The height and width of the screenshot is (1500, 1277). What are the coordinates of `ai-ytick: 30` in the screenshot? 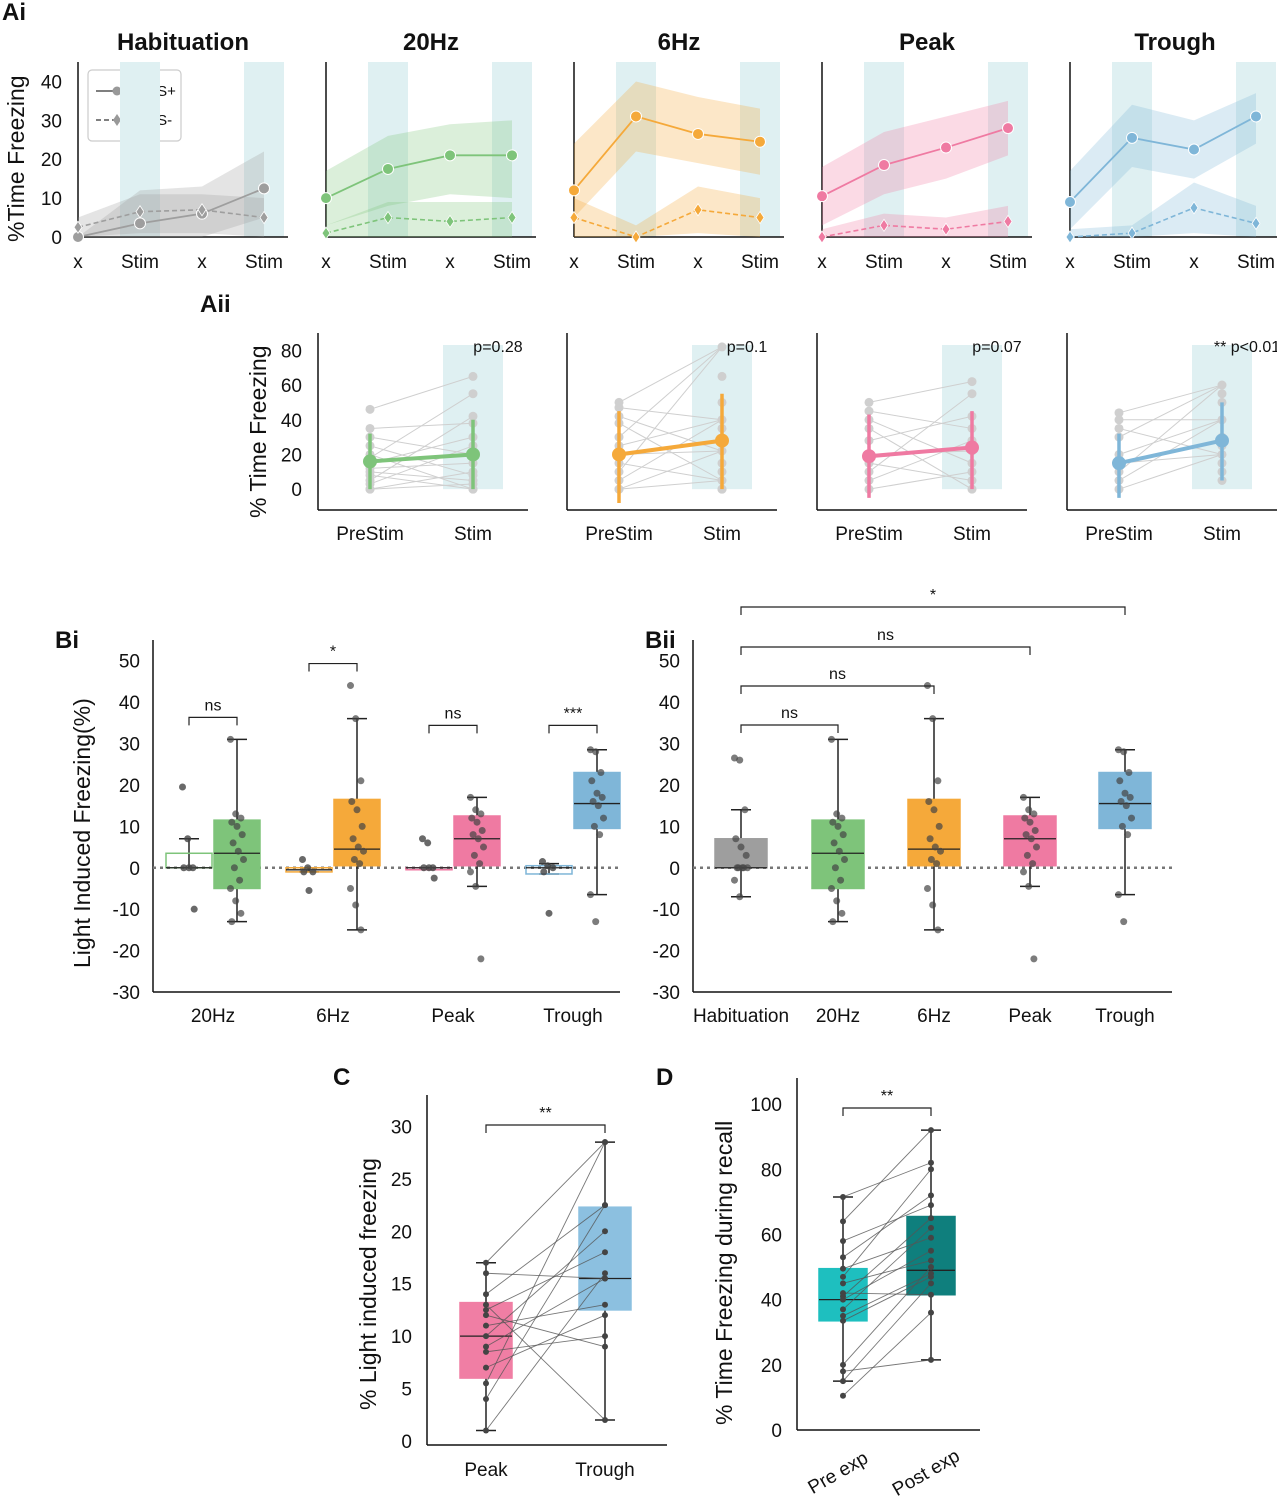 It's located at (51, 121).